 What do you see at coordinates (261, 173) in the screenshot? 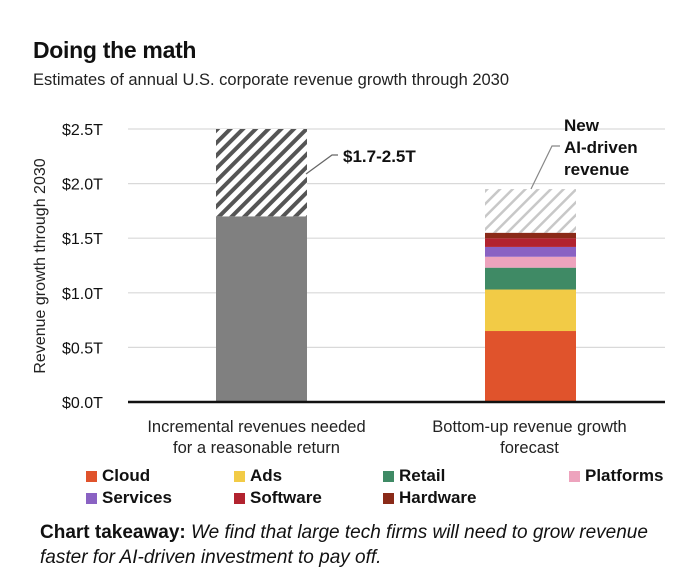
I see `bar-segment-range` at bounding box center [261, 173].